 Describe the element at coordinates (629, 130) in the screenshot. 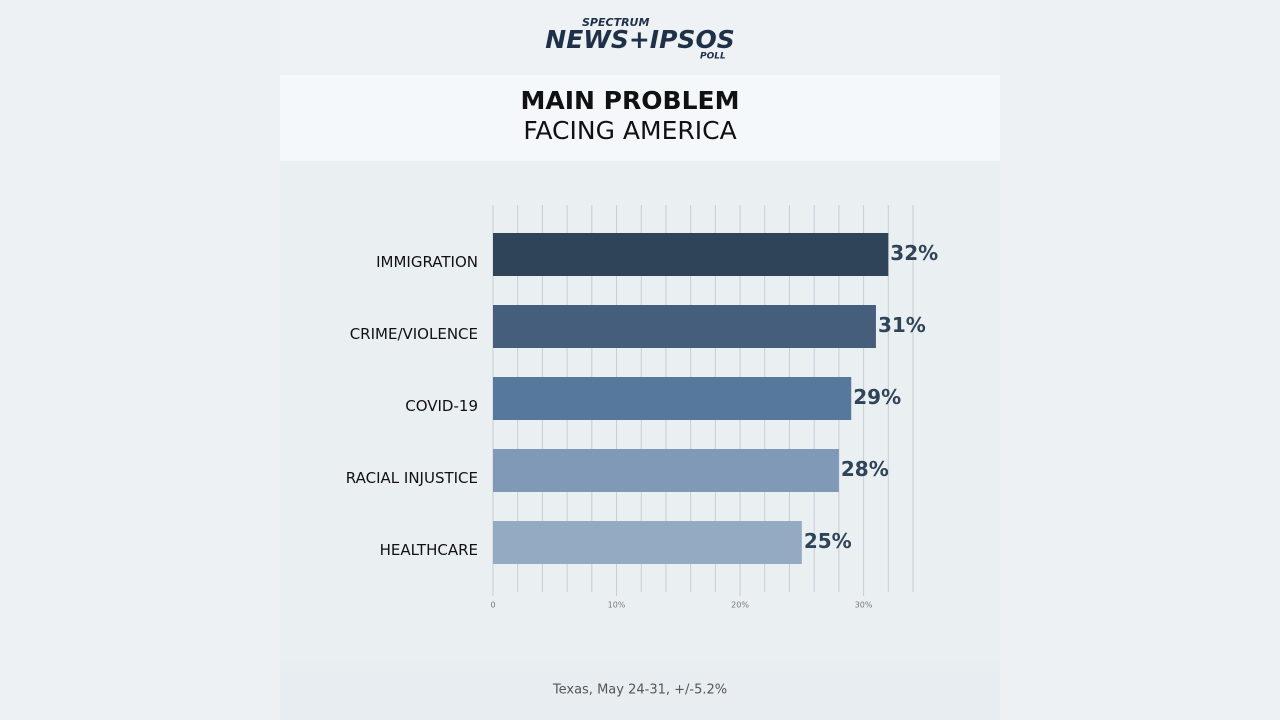

I see `chart-subtitle: FACING AMERICA` at that location.